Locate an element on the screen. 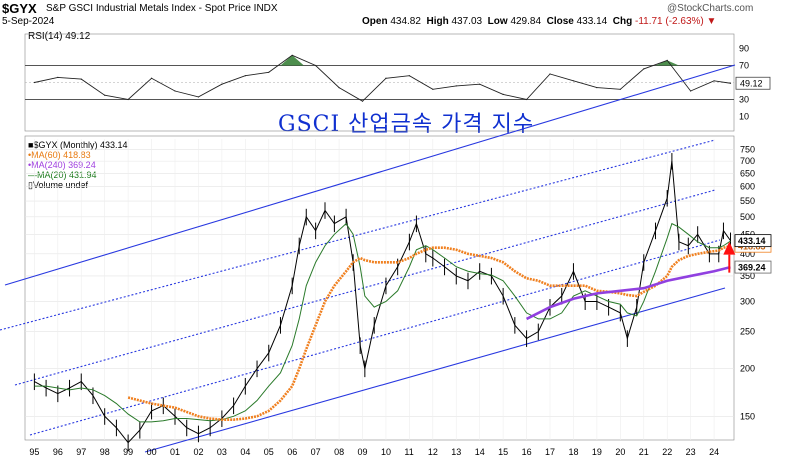  x-tick-label: 05 is located at coordinates (269, 452).